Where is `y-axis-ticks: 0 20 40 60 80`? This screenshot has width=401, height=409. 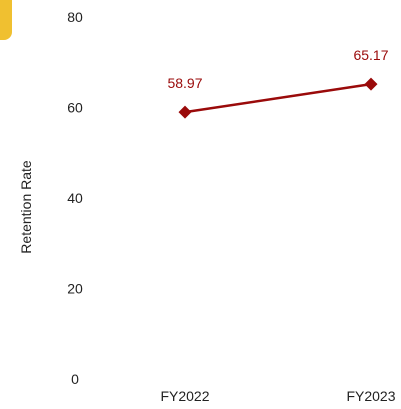
y-axis-ticks: 0 20 40 60 80 is located at coordinates (75, 198).